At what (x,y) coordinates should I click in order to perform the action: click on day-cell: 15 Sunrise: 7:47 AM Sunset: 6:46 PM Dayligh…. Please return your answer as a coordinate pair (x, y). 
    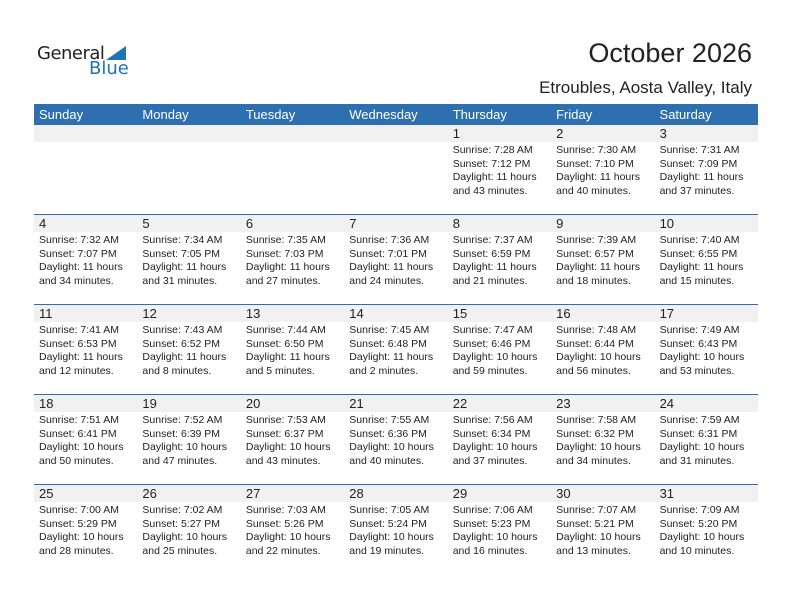
    Looking at the image, I should click on (499, 350).